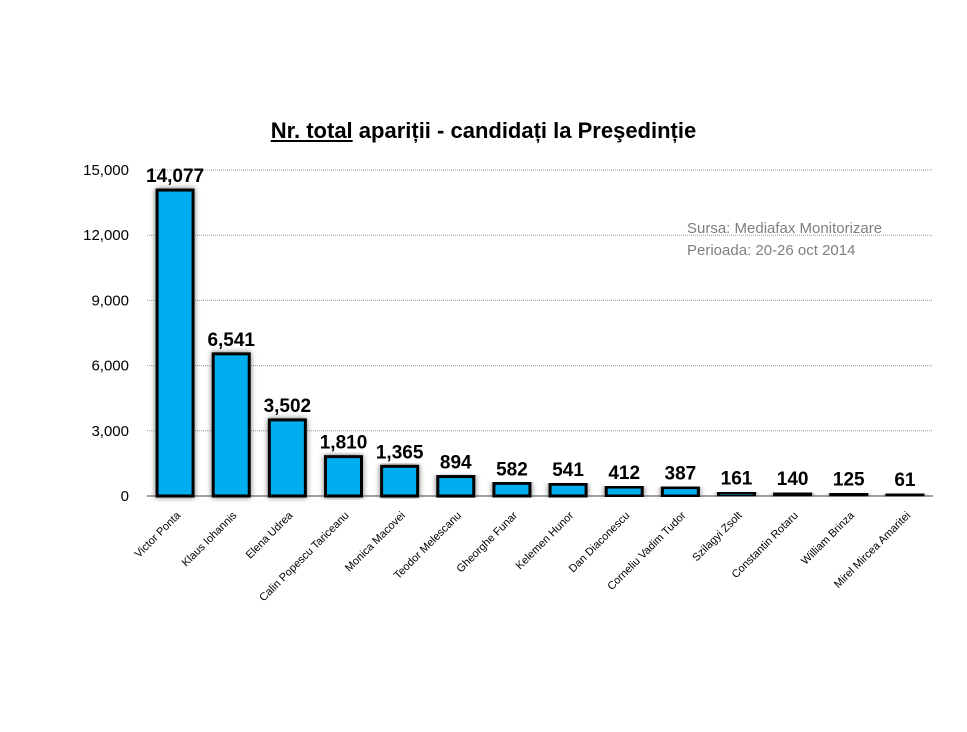  I want to click on value-label: 14,077, so click(175, 176).